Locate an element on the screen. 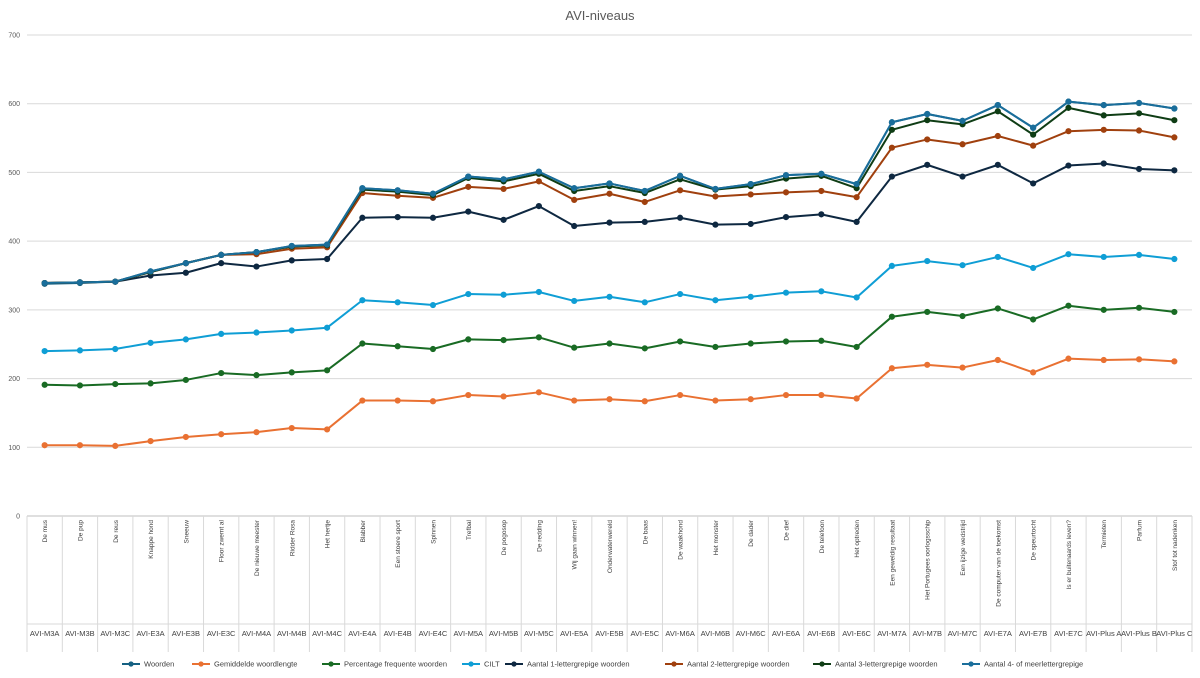 The width and height of the screenshot is (1200, 678). legend-item: Gemiddelde woordlengte is located at coordinates (244, 664).